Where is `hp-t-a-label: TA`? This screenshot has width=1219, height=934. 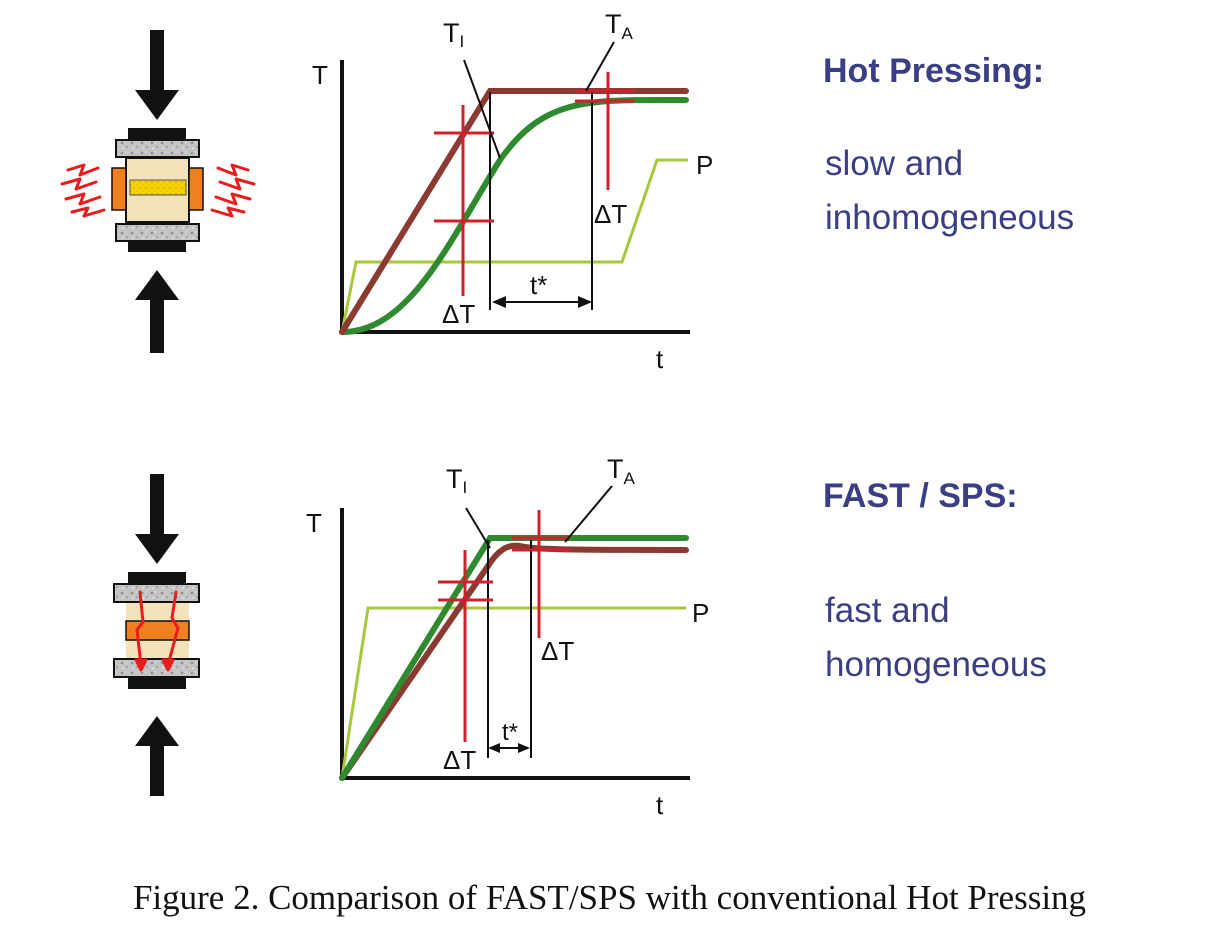 hp-t-a-label: TA is located at coordinates (619, 26).